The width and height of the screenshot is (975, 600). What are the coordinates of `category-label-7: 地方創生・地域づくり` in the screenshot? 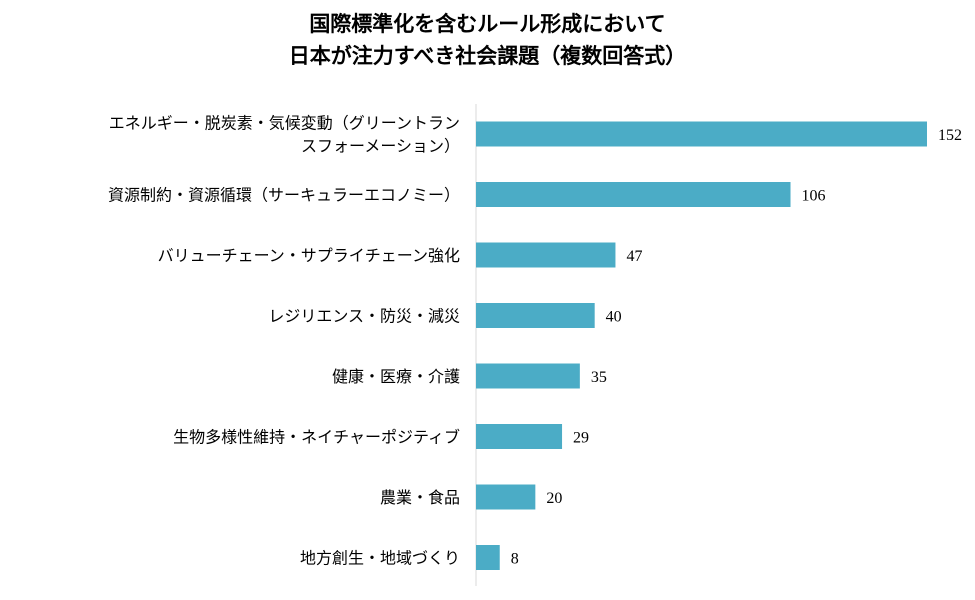 It's located at (380, 558).